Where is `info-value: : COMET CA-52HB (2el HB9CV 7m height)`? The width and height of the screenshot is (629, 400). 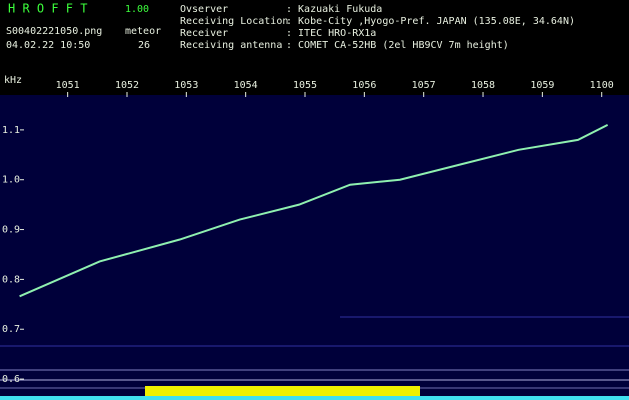
info-value: : COMET CA-52HB (2el HB9CV 7m height) is located at coordinates (397, 45).